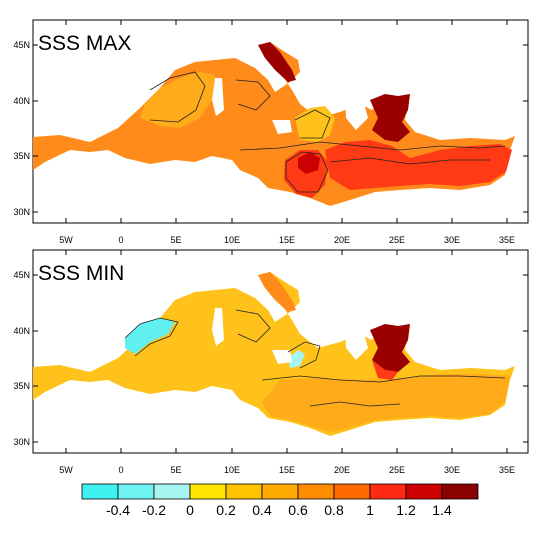 This screenshot has width=540, height=540. Describe the element at coordinates (226, 510) in the screenshot. I see `colorbar-label: 0.2` at that location.